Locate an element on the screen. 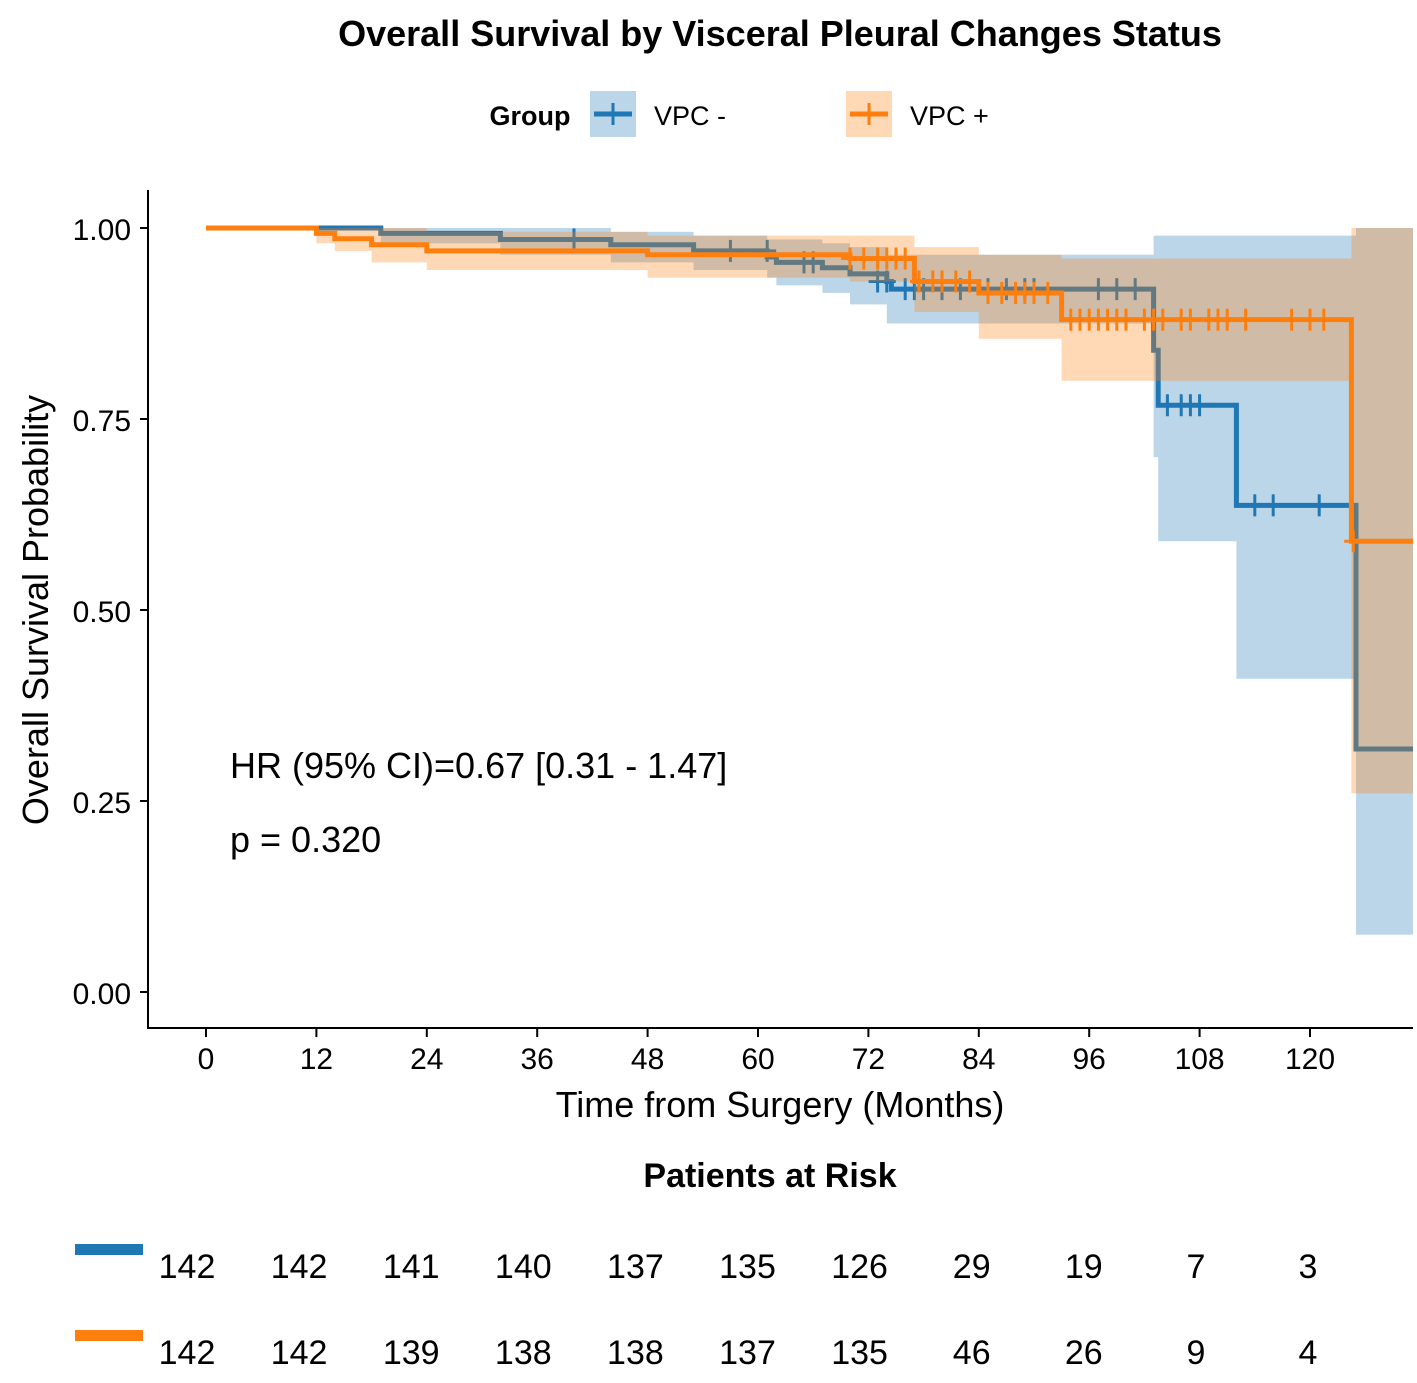 The height and width of the screenshot is (1383, 1417). risk-count: 126 is located at coordinates (859, 1267).